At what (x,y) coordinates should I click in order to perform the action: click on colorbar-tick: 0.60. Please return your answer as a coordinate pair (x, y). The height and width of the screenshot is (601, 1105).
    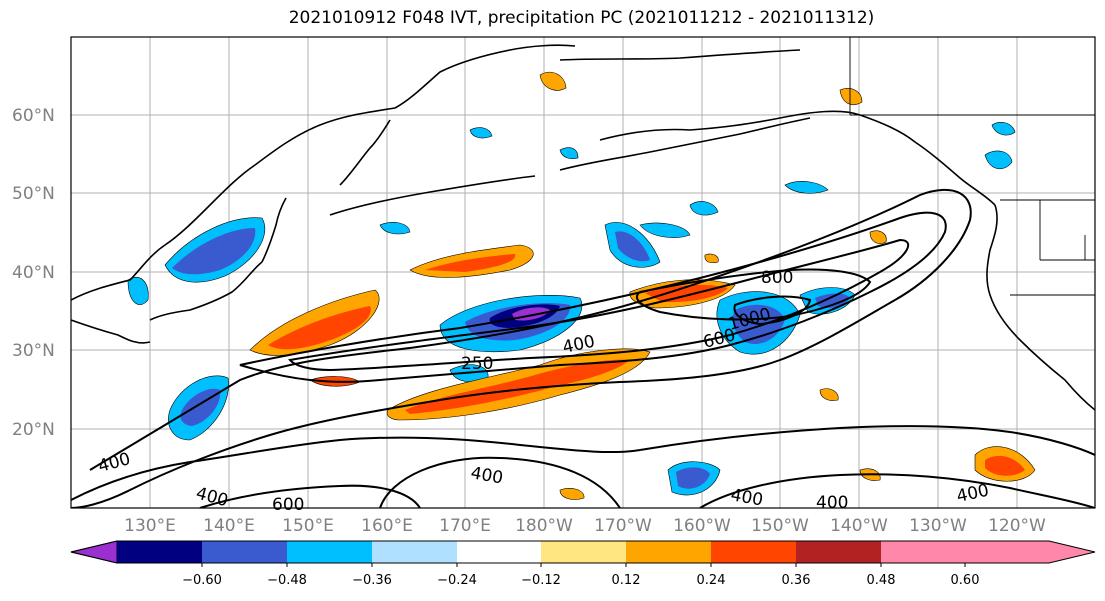
    Looking at the image, I should click on (965, 580).